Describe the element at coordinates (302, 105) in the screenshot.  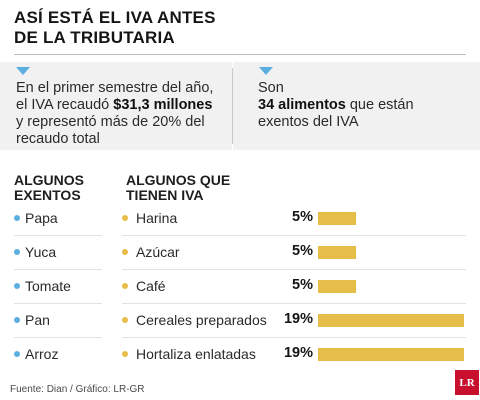
I see `exempt-count-value: 34 alimentos` at that location.